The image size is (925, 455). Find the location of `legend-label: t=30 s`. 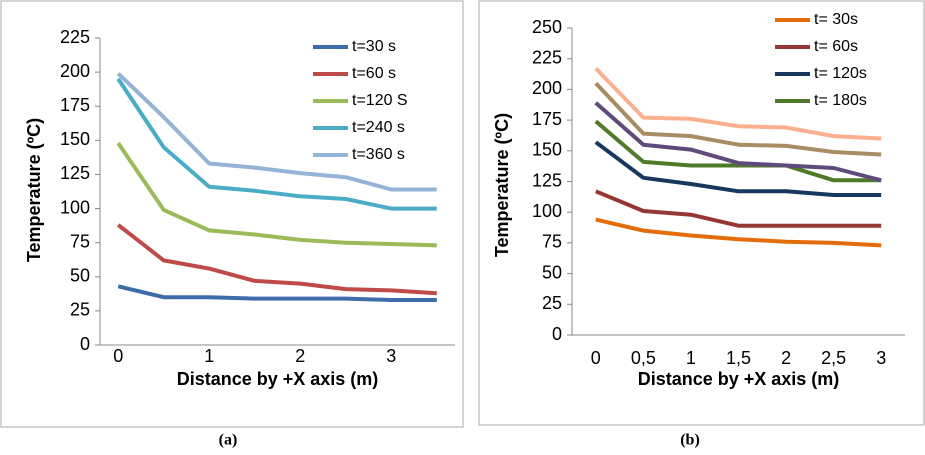

legend-label: t=30 s is located at coordinates (374, 46).